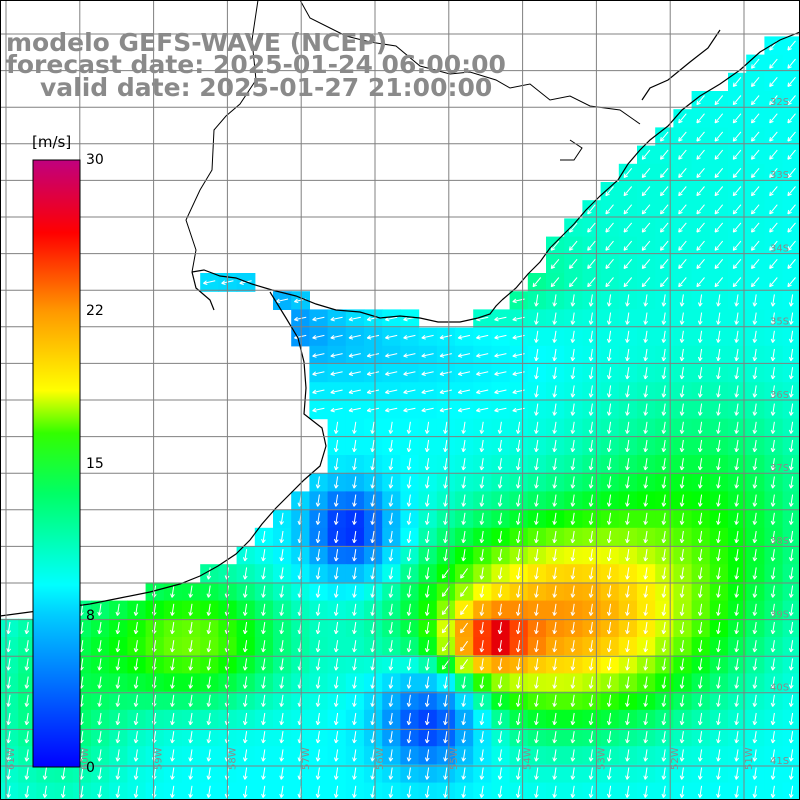 This screenshot has height=800, width=800. What do you see at coordinates (203, 291) in the screenshot?
I see `rio-de-la-plata-outline` at bounding box center [203, 291].